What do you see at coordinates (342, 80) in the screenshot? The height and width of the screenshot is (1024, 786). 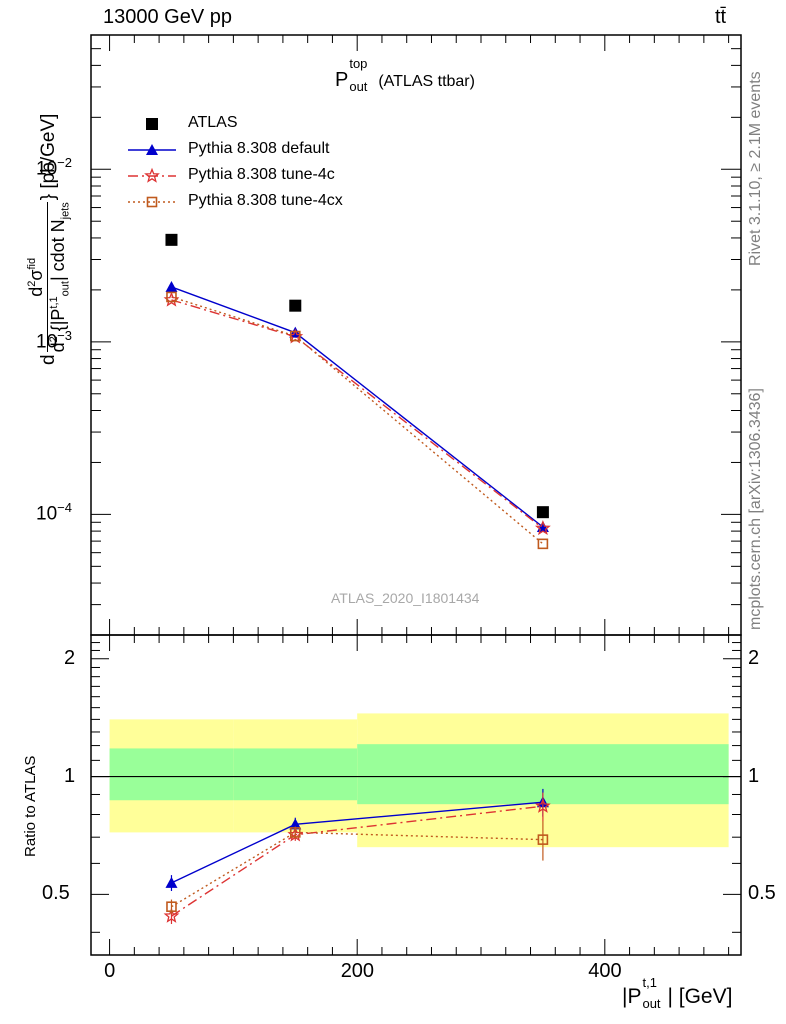 I see `title-main: P` at bounding box center [342, 80].